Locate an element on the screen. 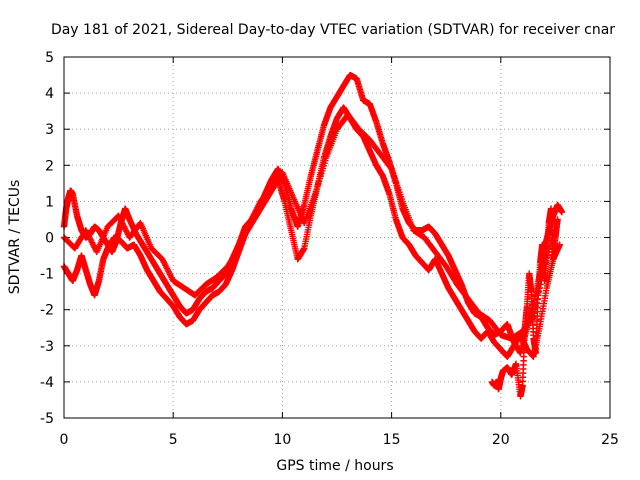 The image size is (640, 480). x-tick-label: 5 is located at coordinates (173, 440).